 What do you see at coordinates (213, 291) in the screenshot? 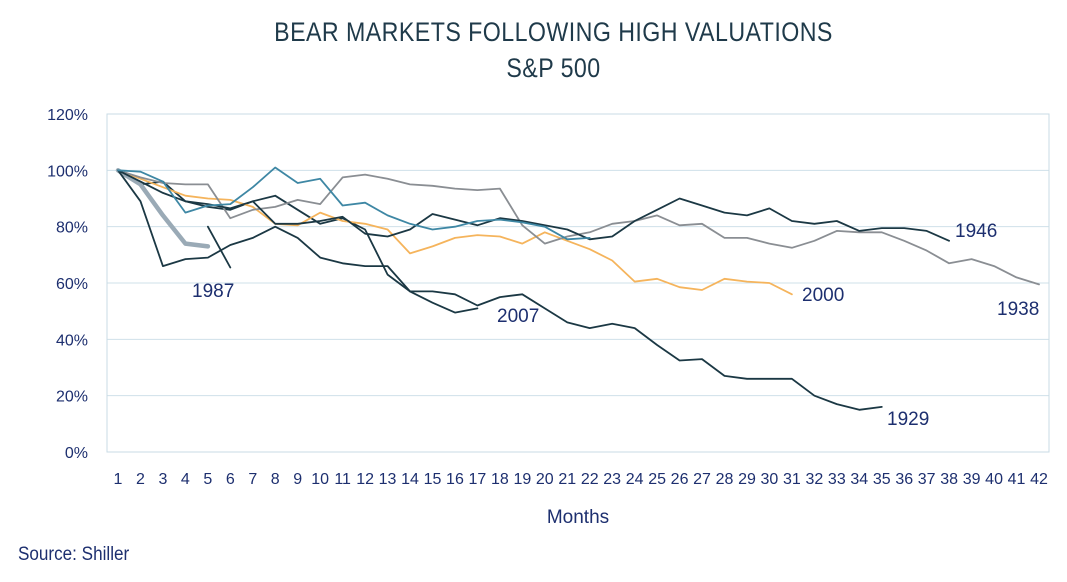
I see `series-label-1987: 1987` at bounding box center [213, 291].